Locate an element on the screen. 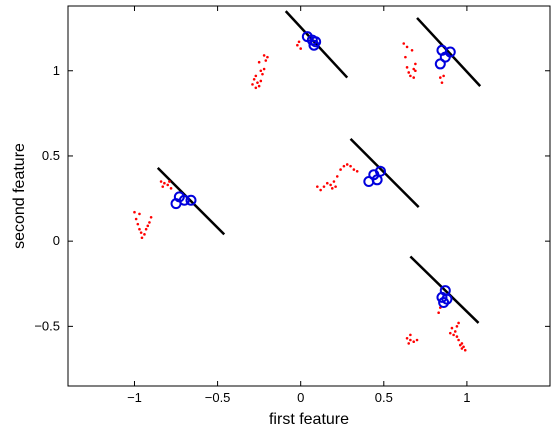 The image size is (551, 432). y-tick-label: 0 is located at coordinates (56, 240).